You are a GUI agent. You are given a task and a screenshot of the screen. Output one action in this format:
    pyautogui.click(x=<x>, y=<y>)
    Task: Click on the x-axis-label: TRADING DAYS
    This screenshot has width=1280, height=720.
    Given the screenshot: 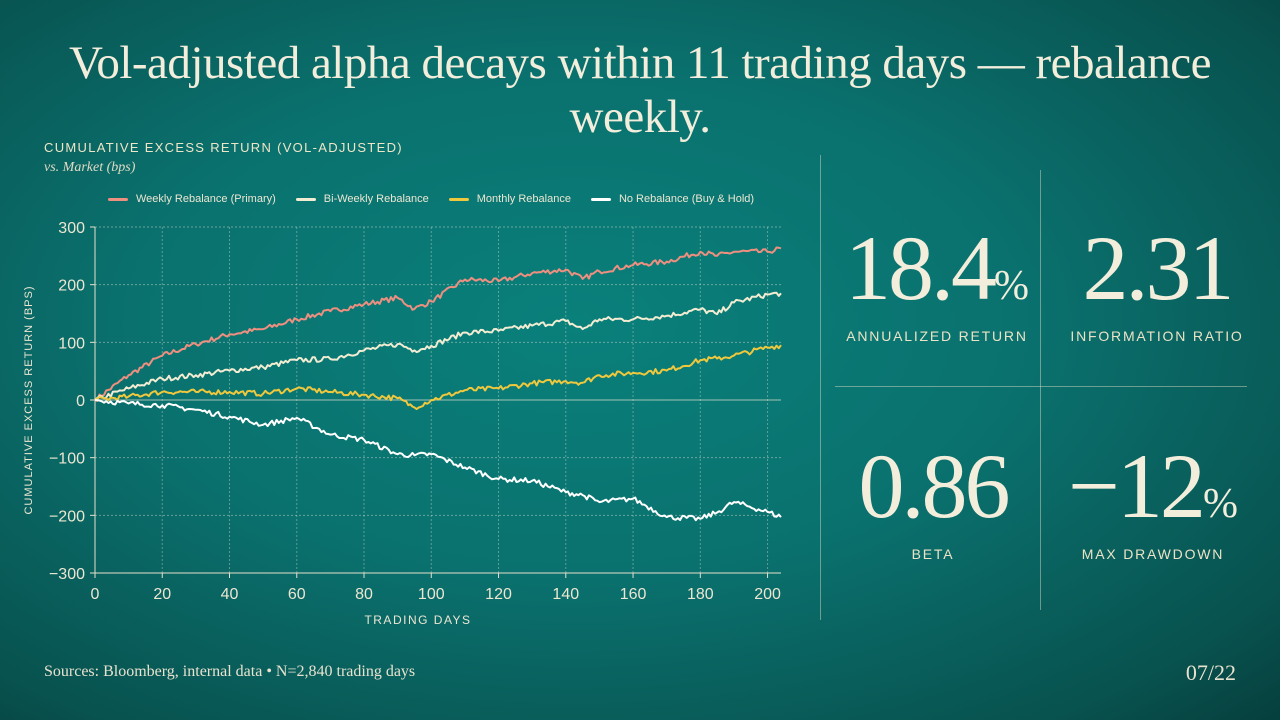 What is the action you would take?
    pyautogui.click(x=417, y=620)
    